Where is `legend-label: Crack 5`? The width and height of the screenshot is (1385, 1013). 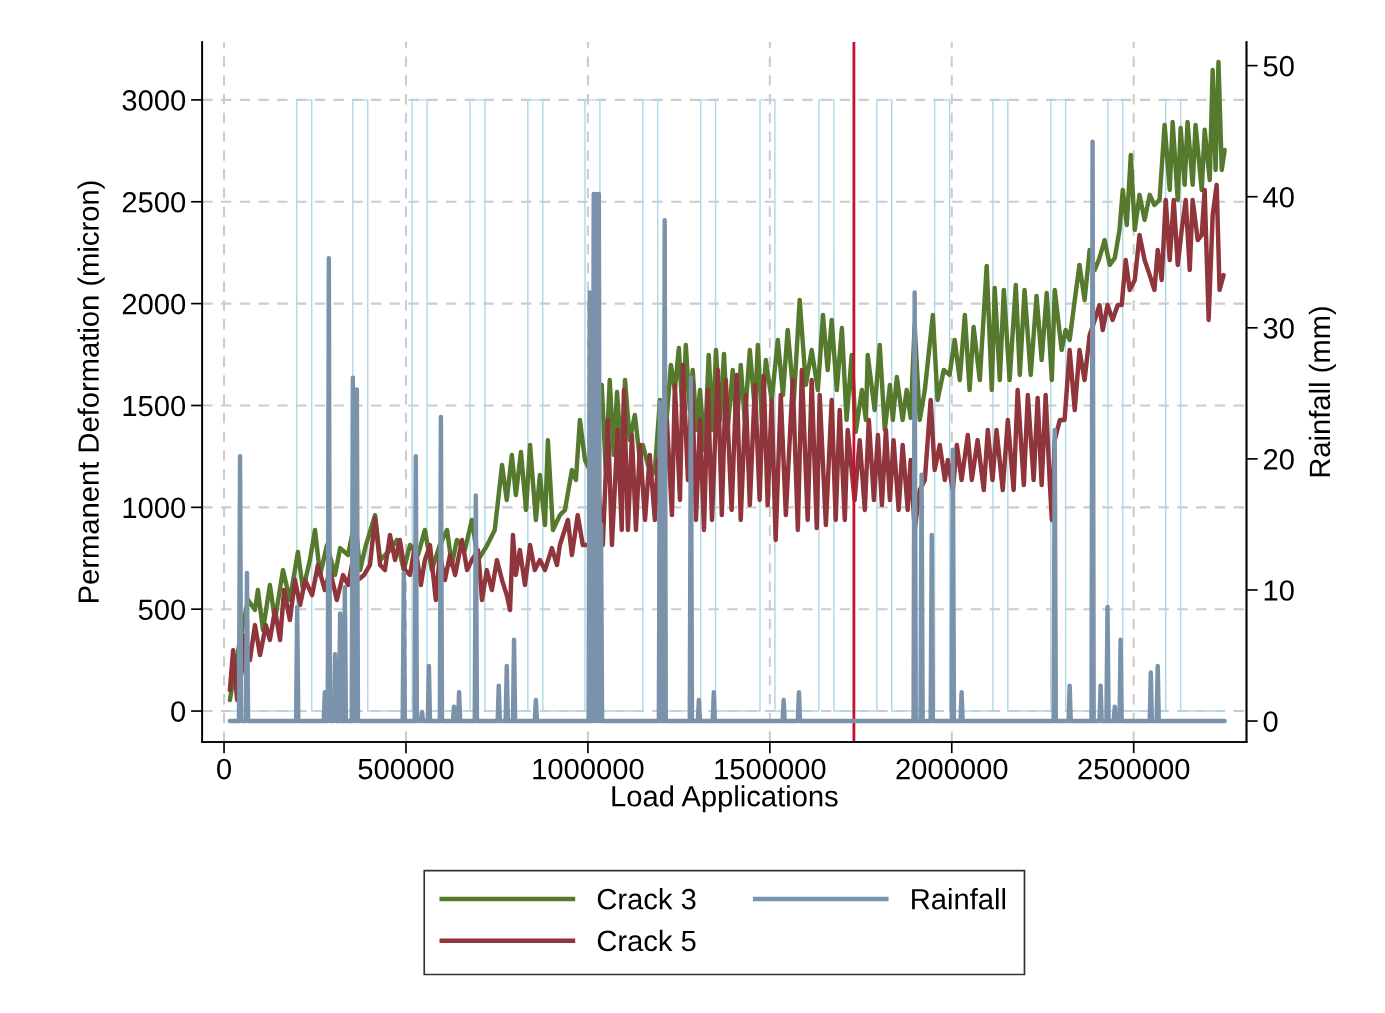 legend-label: Crack 5 is located at coordinates (646, 940).